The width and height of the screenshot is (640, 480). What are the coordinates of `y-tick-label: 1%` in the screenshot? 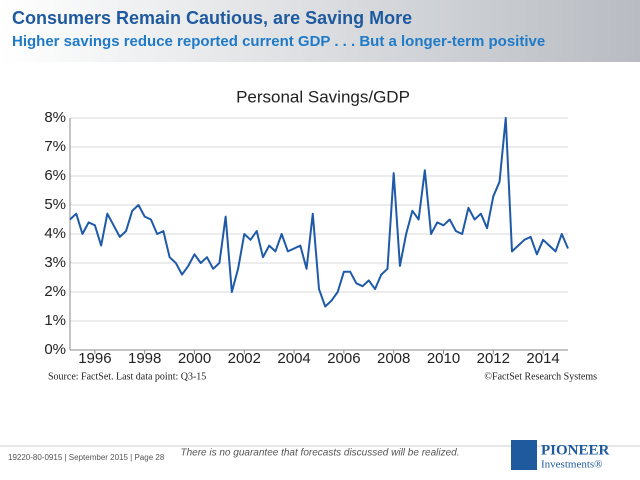 It's located at (55, 320).